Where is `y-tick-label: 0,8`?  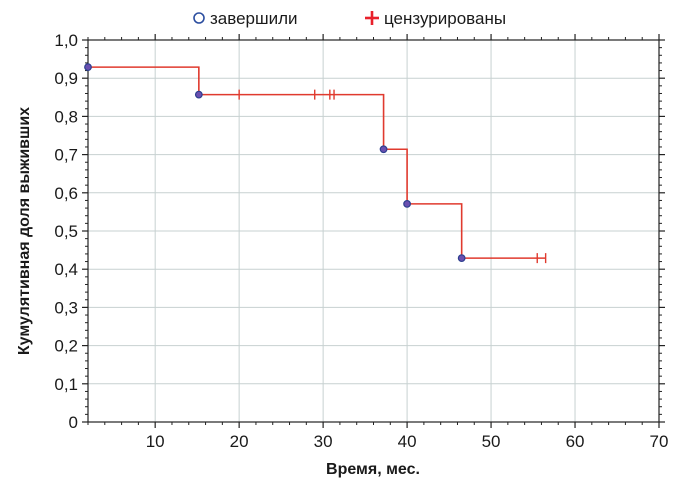
y-tick-label: 0,8 is located at coordinates (66, 116).